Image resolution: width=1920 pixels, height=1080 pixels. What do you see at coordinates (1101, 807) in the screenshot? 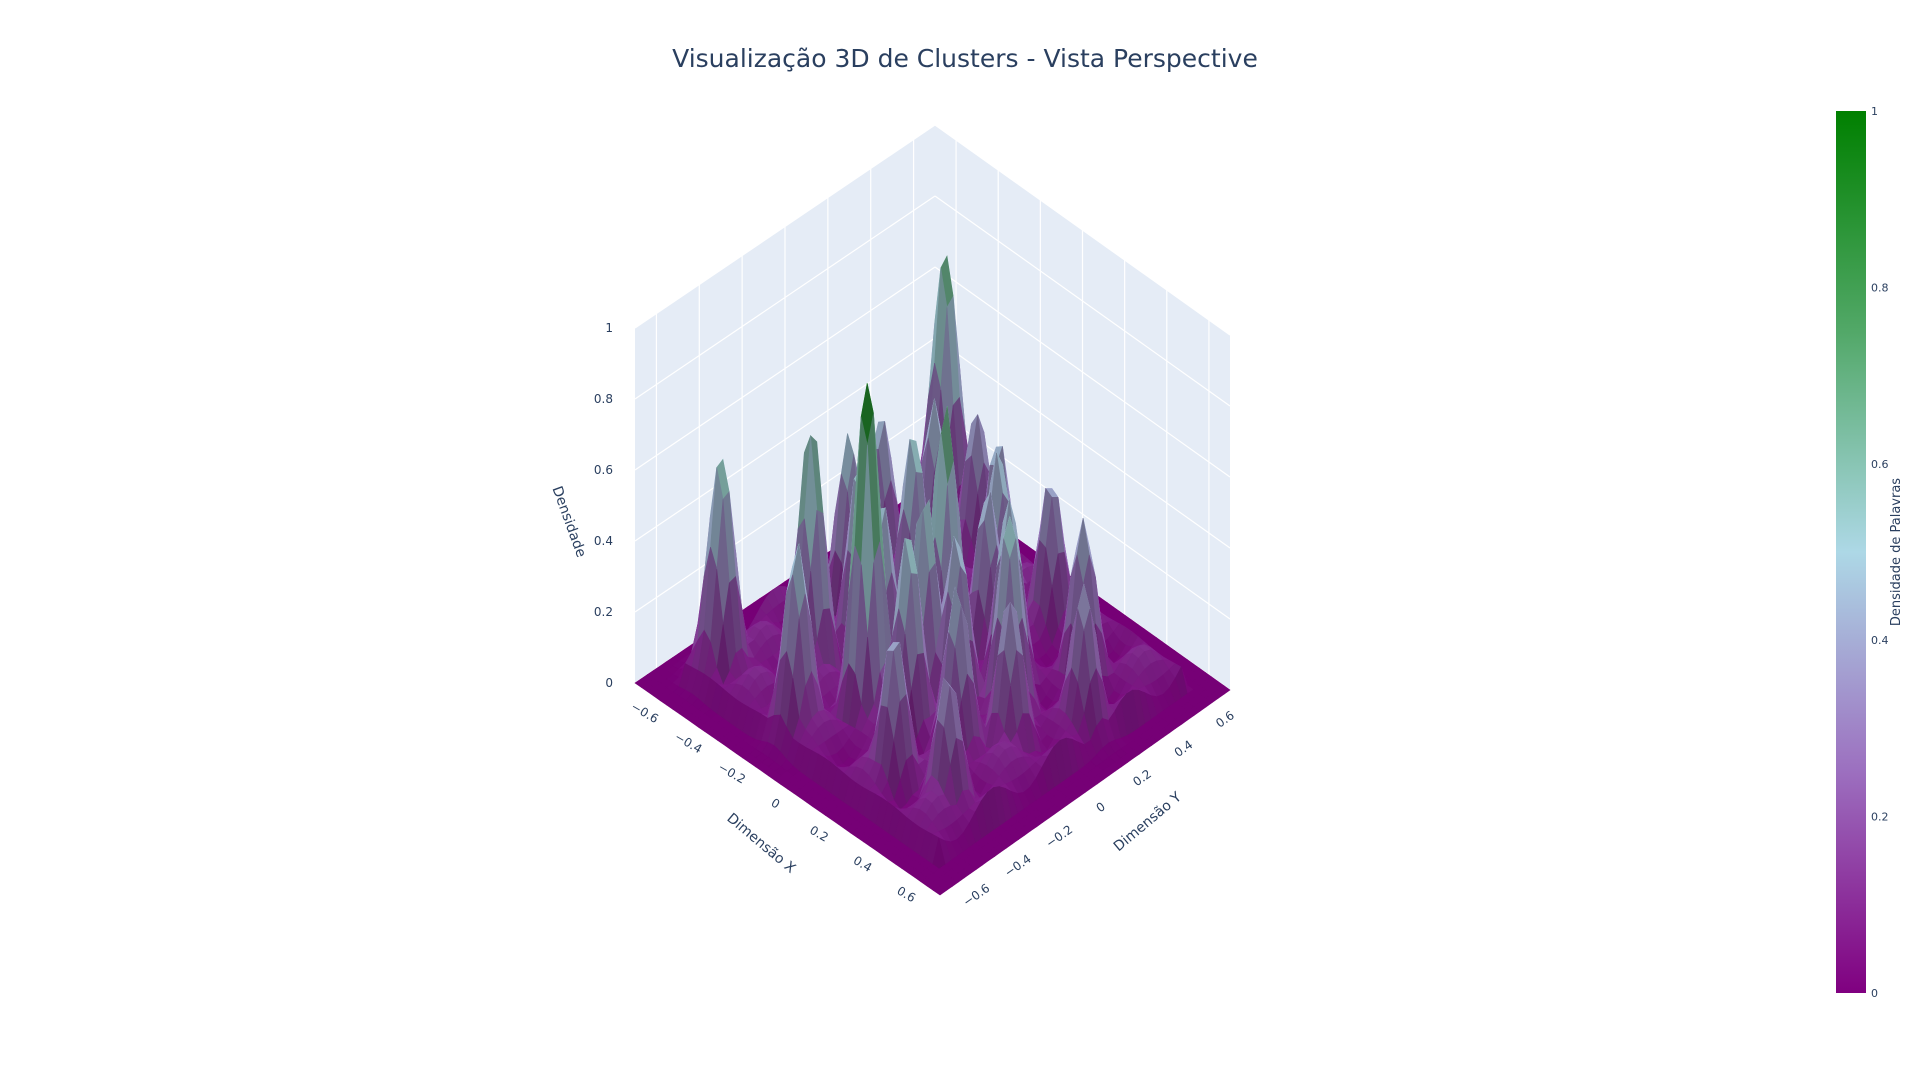
I see `y-tick-label: 0` at bounding box center [1101, 807].